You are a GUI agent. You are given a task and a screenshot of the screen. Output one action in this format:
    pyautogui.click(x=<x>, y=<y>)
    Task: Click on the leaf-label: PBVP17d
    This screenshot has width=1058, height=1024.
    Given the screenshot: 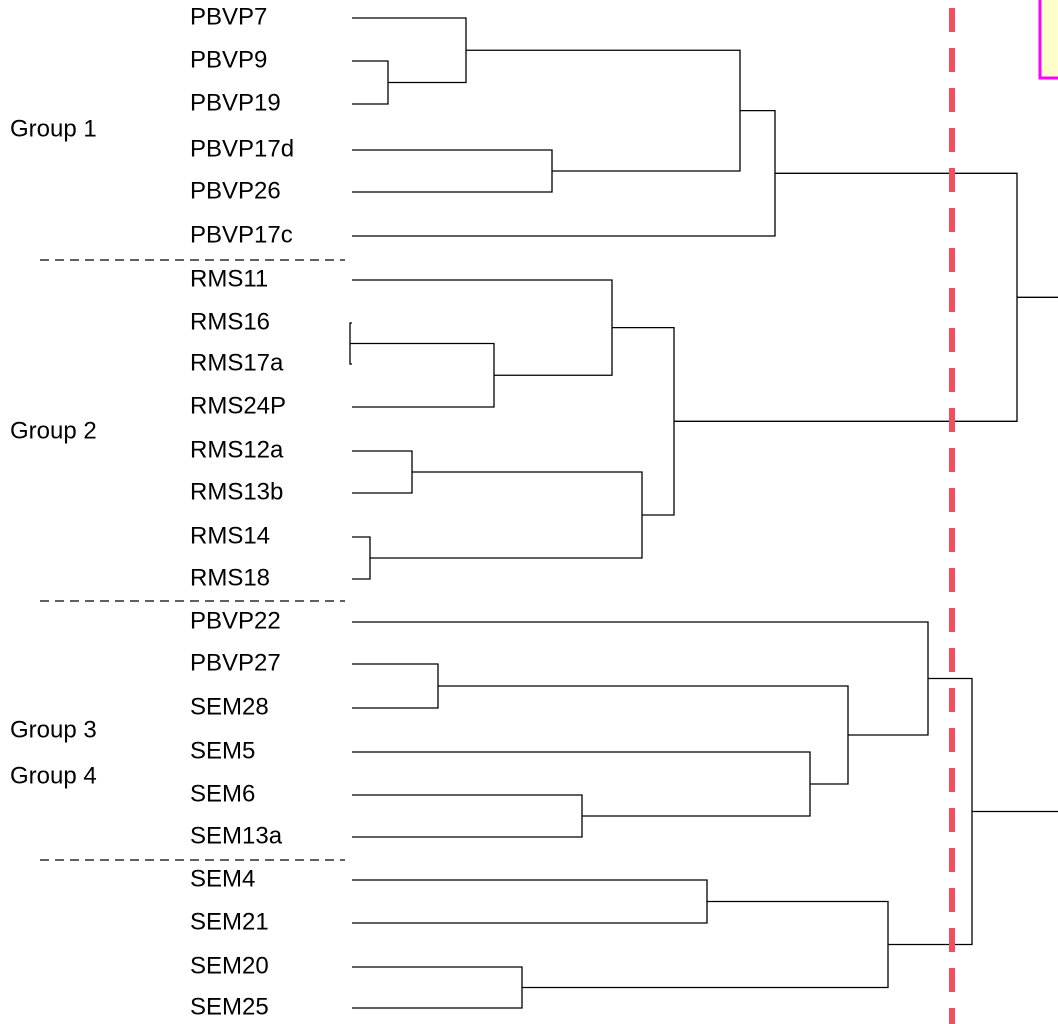 What is the action you would take?
    pyautogui.click(x=242, y=148)
    